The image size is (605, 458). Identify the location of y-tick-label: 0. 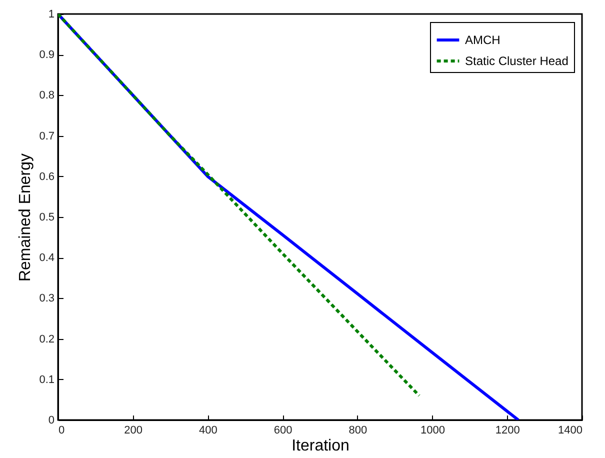
(51, 420).